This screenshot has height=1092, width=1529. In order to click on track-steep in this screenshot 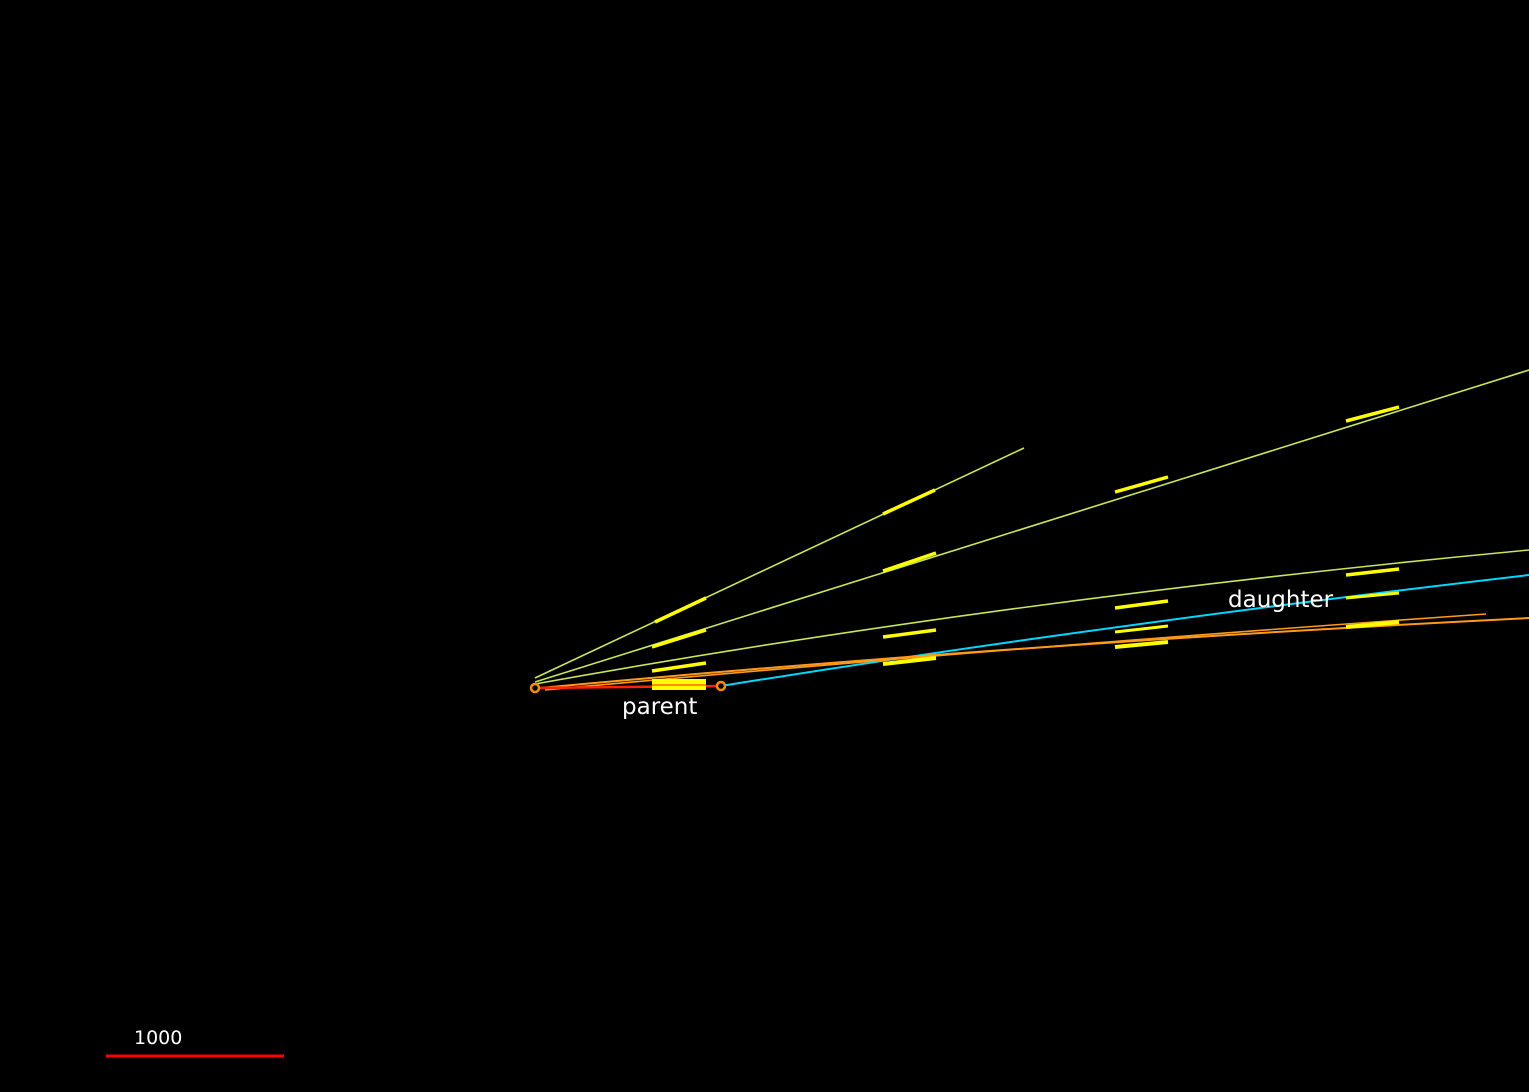, I will do `click(779, 563)`.